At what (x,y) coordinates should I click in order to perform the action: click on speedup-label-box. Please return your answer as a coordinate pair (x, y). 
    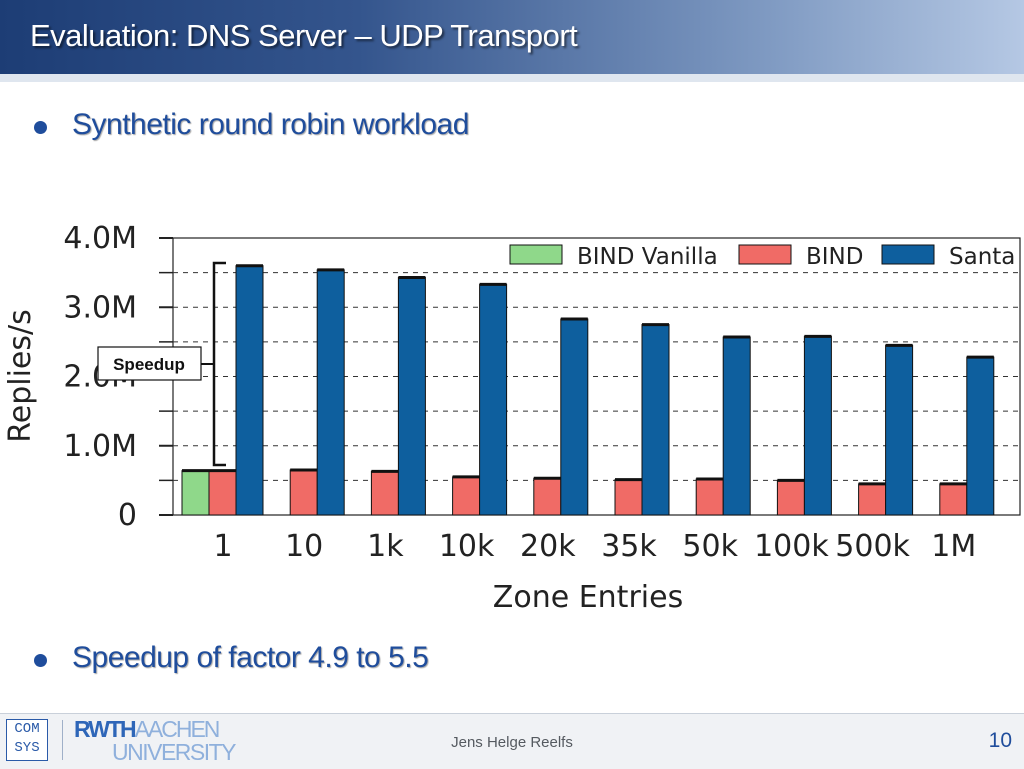
    Looking at the image, I should click on (149, 363).